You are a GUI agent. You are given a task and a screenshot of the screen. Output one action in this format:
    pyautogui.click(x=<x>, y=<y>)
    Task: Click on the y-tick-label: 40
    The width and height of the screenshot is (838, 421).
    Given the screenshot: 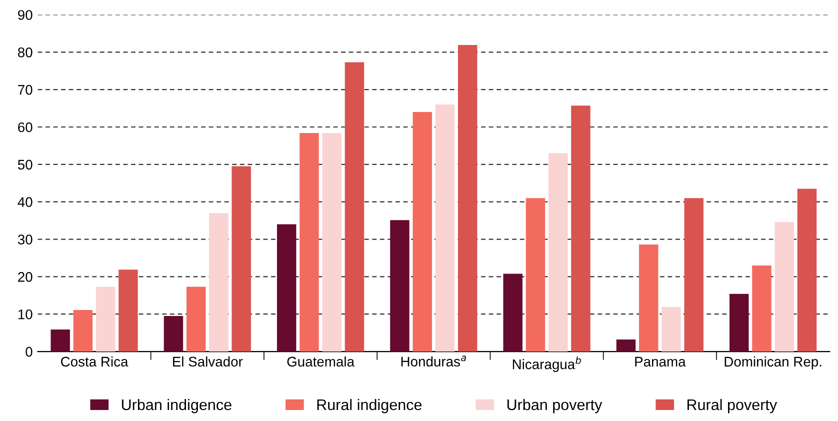 What is the action you would take?
    pyautogui.click(x=25, y=202)
    